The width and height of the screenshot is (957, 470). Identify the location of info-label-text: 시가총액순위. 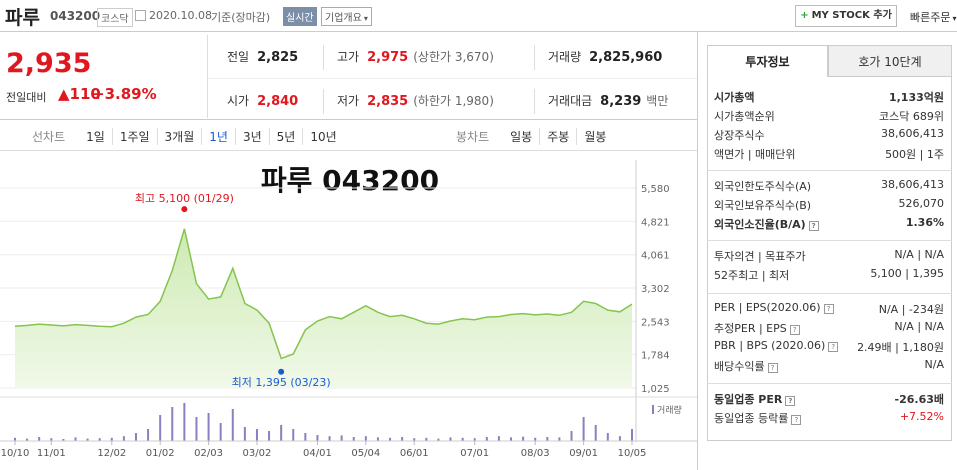
(744, 116).